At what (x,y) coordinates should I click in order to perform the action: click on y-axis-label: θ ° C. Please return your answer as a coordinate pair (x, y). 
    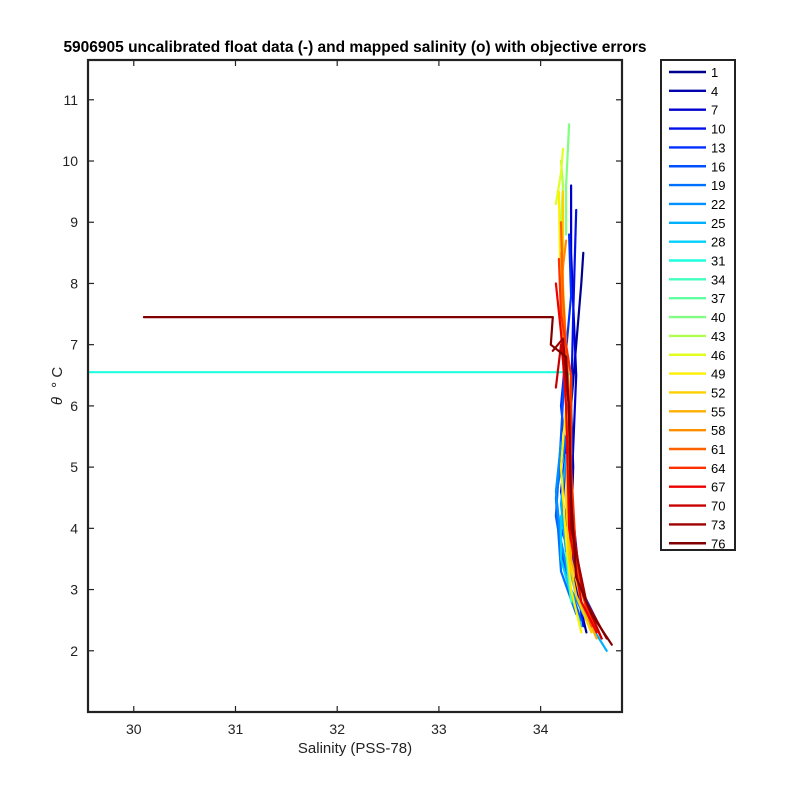
    Looking at the image, I should click on (57, 386).